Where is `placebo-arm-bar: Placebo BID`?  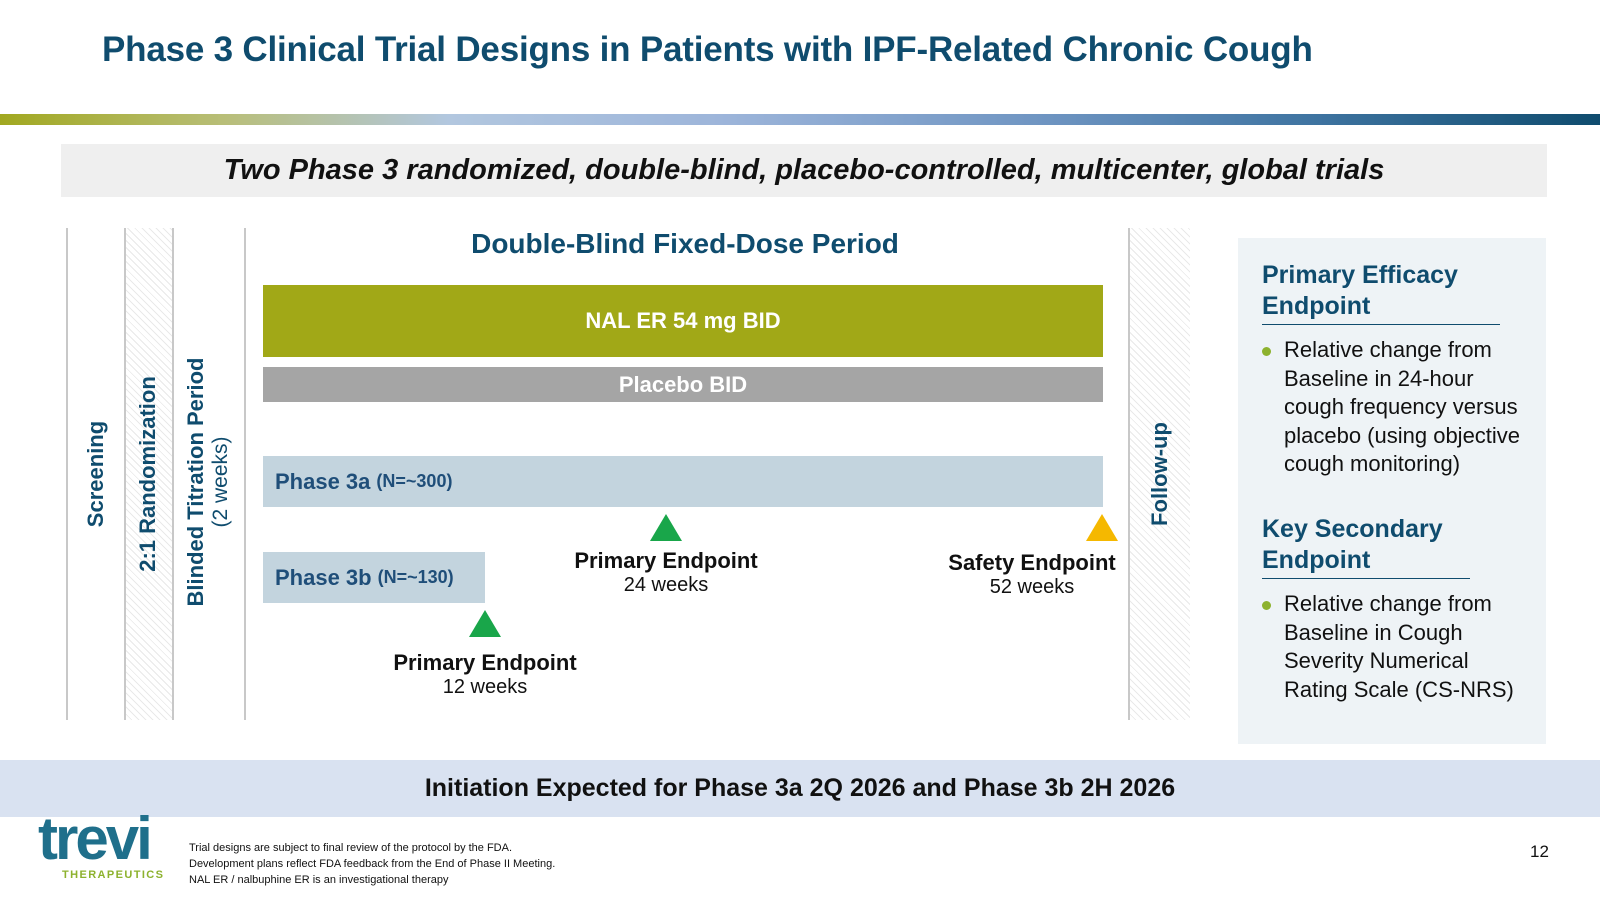 placebo-arm-bar: Placebo BID is located at coordinates (683, 384).